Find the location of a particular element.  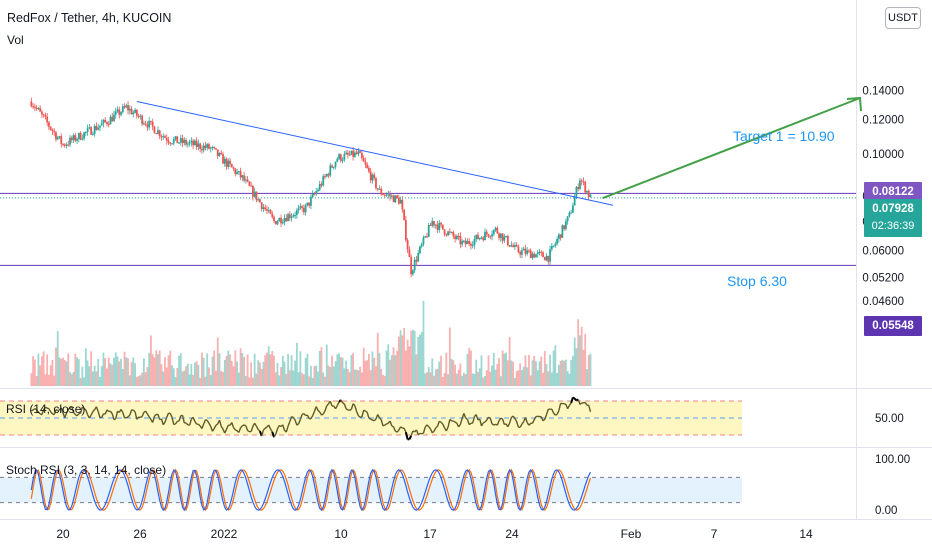

time-tick-label: 7 is located at coordinates (714, 534).